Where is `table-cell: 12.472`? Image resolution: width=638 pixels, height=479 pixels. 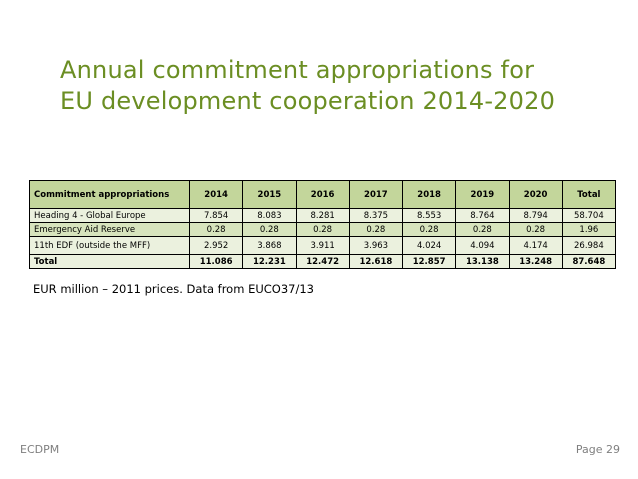
table-cell: 12.472 is located at coordinates (322, 261).